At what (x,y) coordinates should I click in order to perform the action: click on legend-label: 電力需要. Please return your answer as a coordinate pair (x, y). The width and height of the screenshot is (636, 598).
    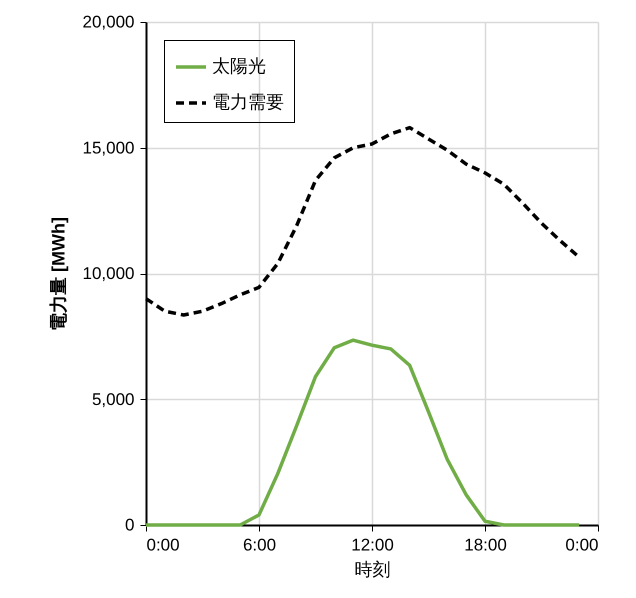
    Looking at the image, I should click on (248, 102).